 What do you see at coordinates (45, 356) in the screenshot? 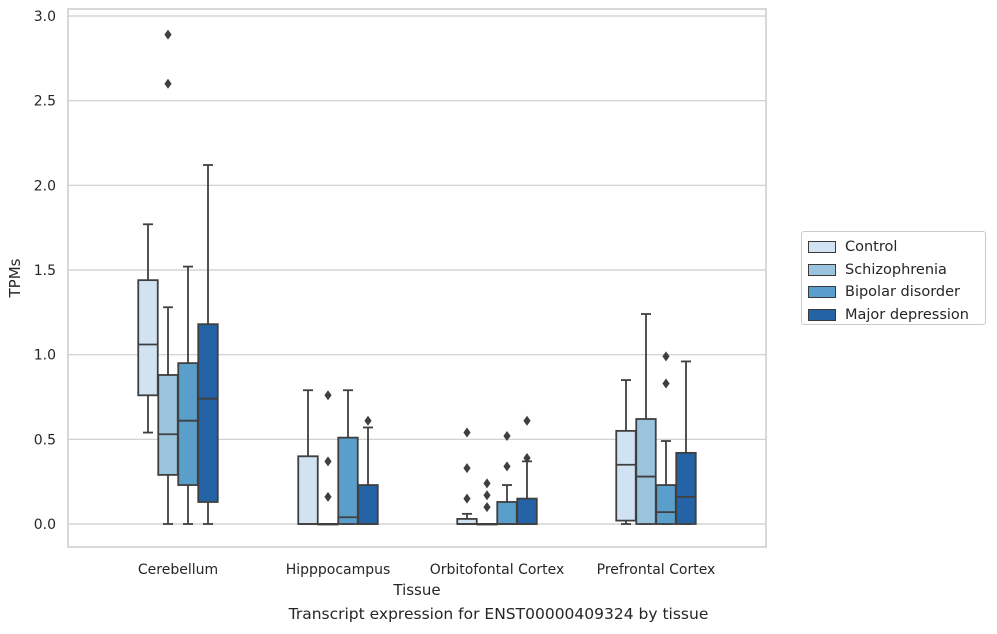
I see `y-tick-label: 1.0` at bounding box center [45, 356].